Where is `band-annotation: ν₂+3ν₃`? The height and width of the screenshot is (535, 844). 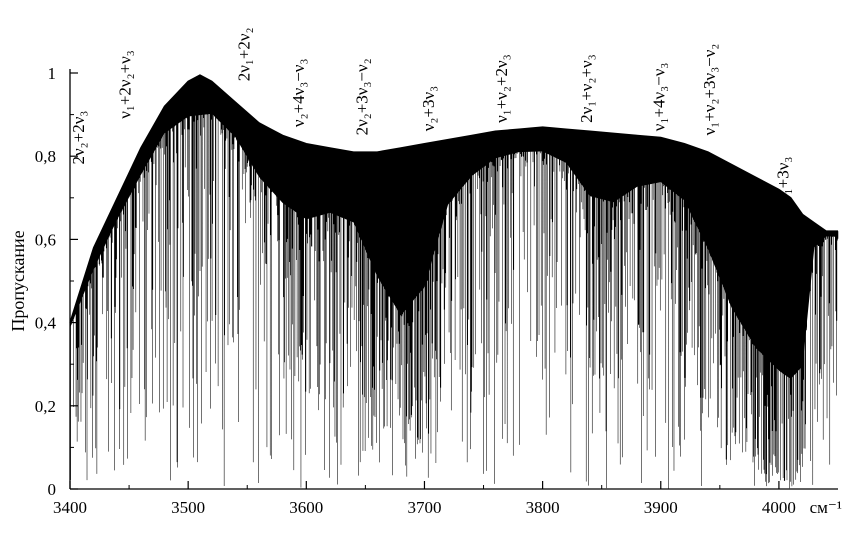 band-annotation: ν₂+3ν₃ is located at coordinates (428, 108).